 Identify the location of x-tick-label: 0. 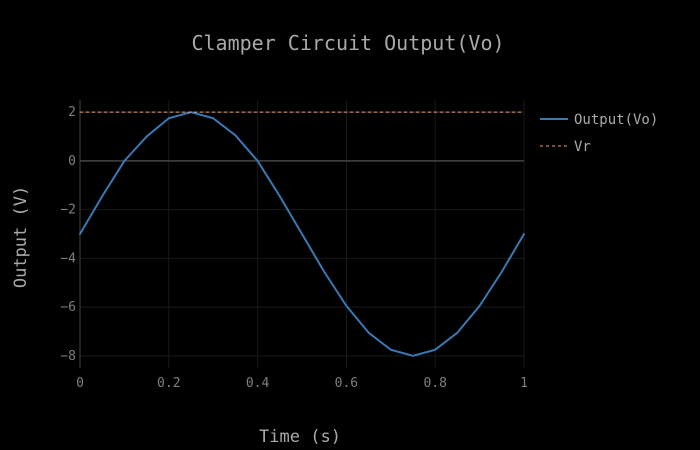
(80, 383).